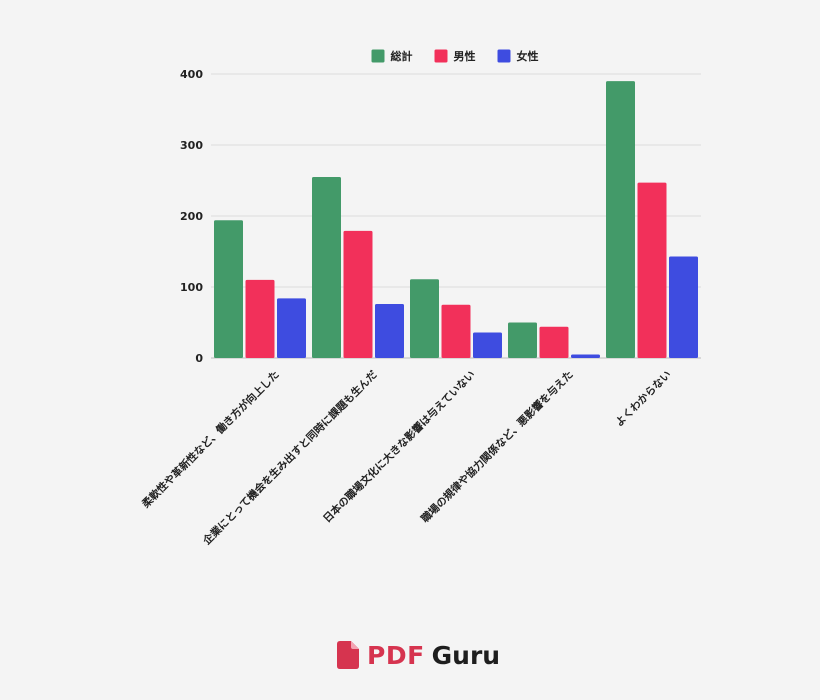 The image size is (820, 700). What do you see at coordinates (290, 458) in the screenshot?
I see `x-tick-label: 企業にとって機会を生み出すと同時に課題も生んだ` at bounding box center [290, 458].